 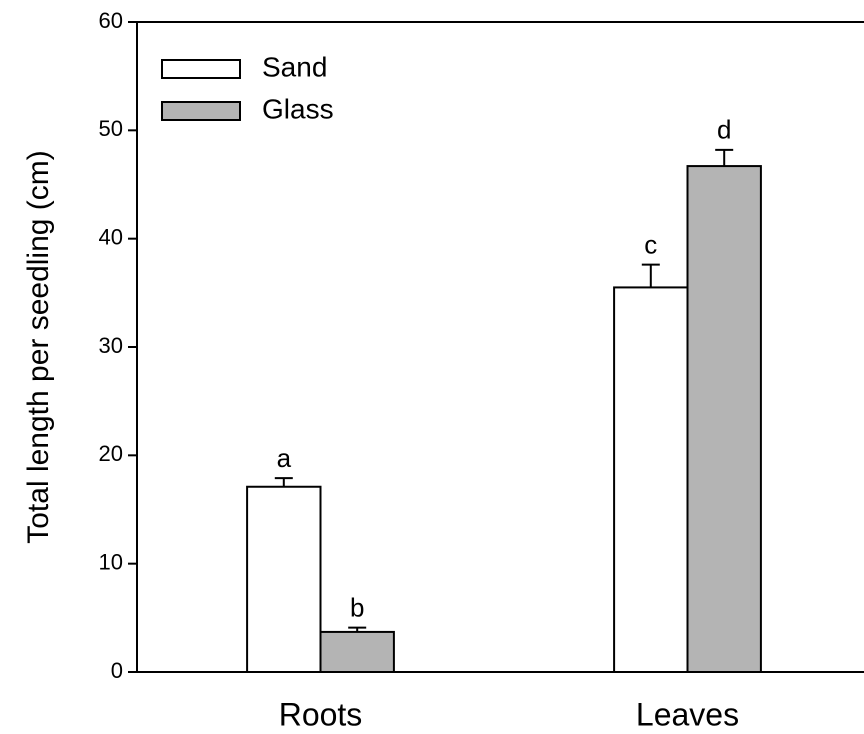 I want to click on significance-letter: d, so click(x=724, y=130).